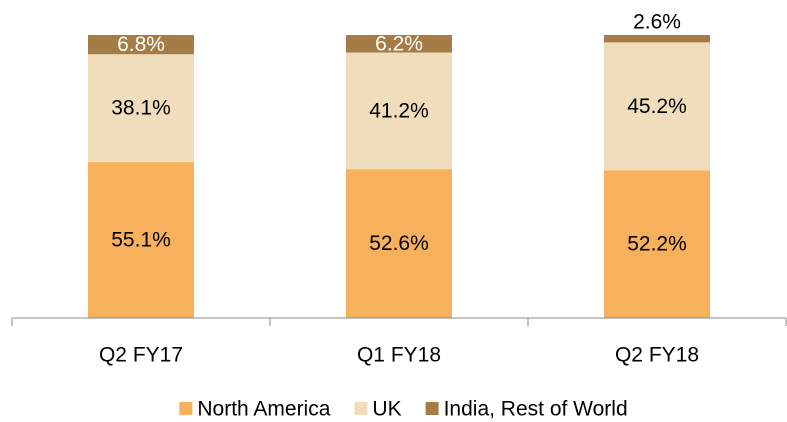 This screenshot has width=787, height=422. I want to click on data-label: 41.2%, so click(399, 110).